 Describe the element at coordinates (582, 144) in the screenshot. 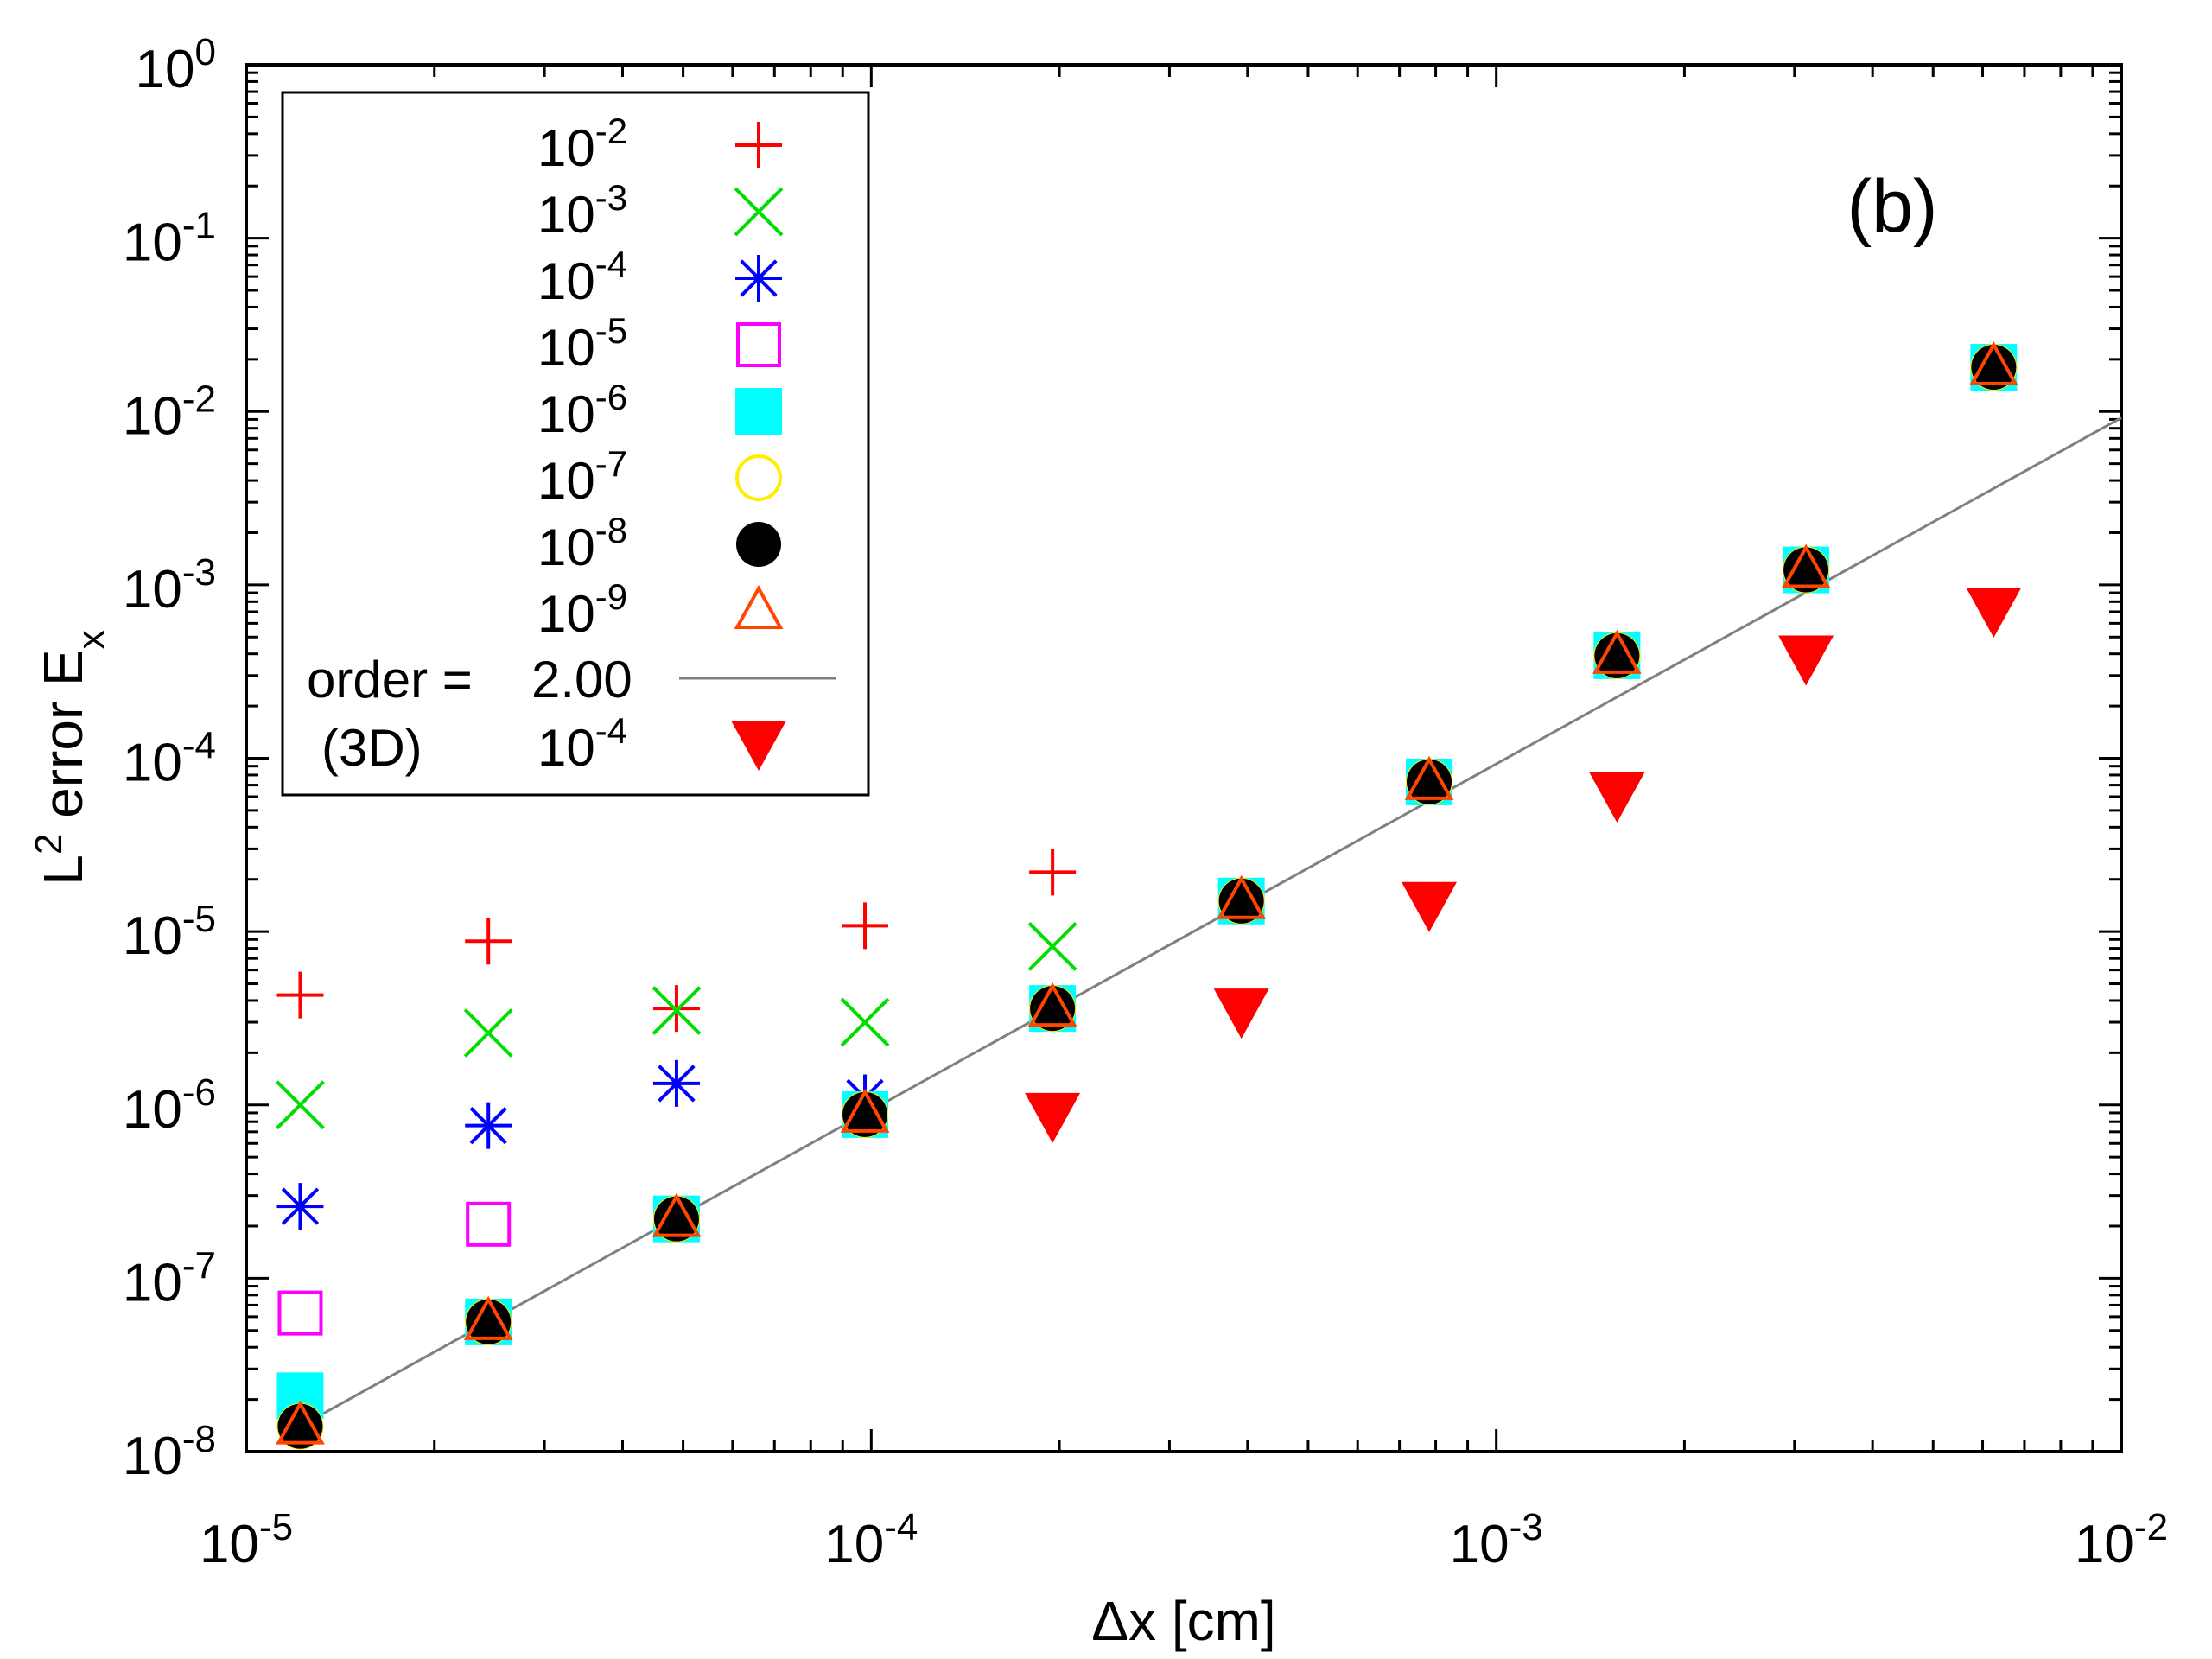

I see `legend-label: 10-2` at that location.